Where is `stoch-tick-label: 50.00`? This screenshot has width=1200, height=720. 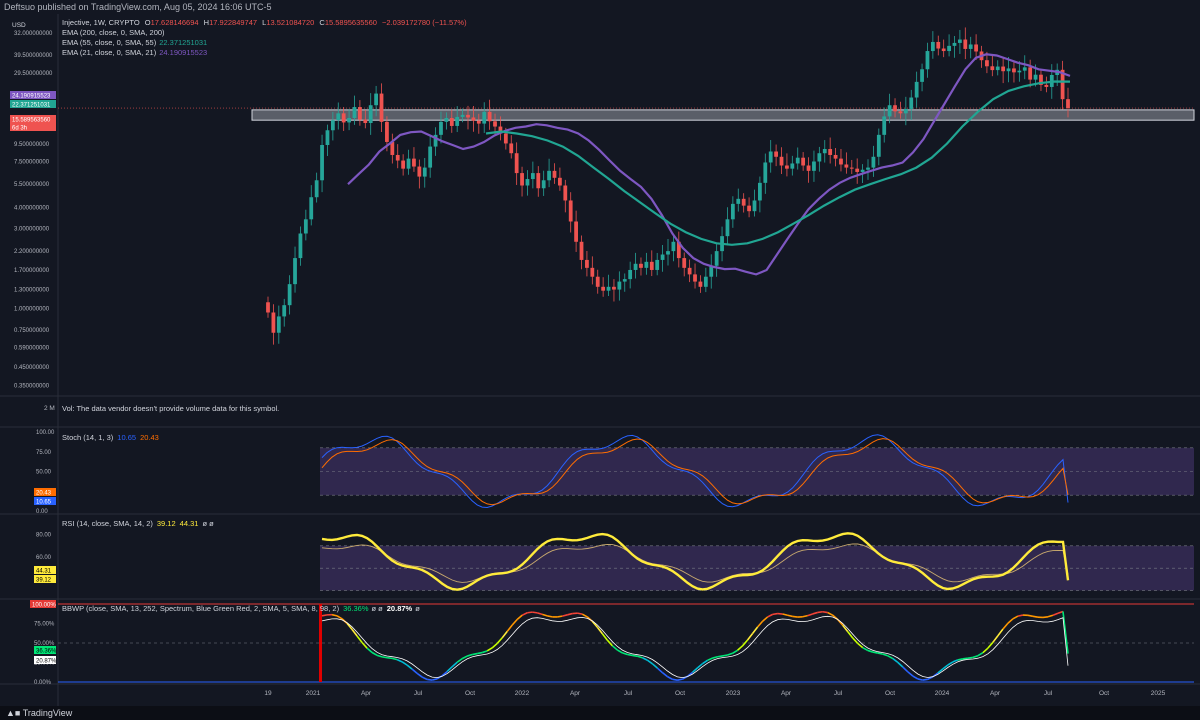 stoch-tick-label: 50.00 is located at coordinates (44, 473).